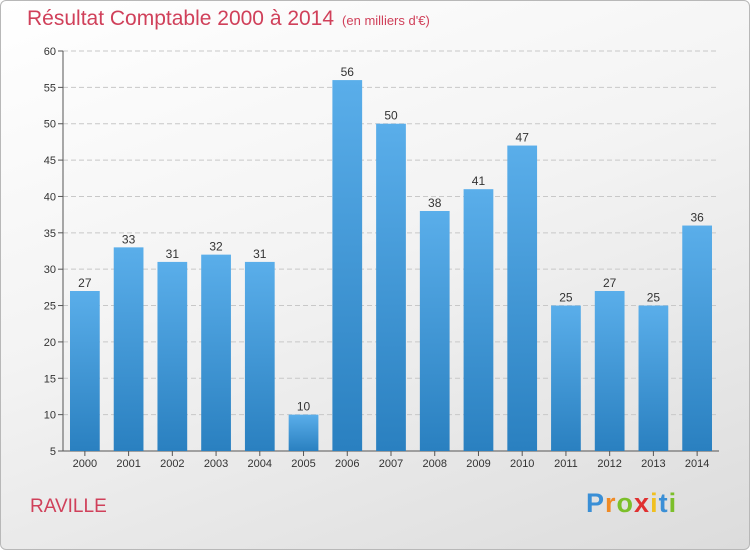 The height and width of the screenshot is (550, 750). What do you see at coordinates (304, 407) in the screenshot?
I see `bar-value-label: 10` at bounding box center [304, 407].